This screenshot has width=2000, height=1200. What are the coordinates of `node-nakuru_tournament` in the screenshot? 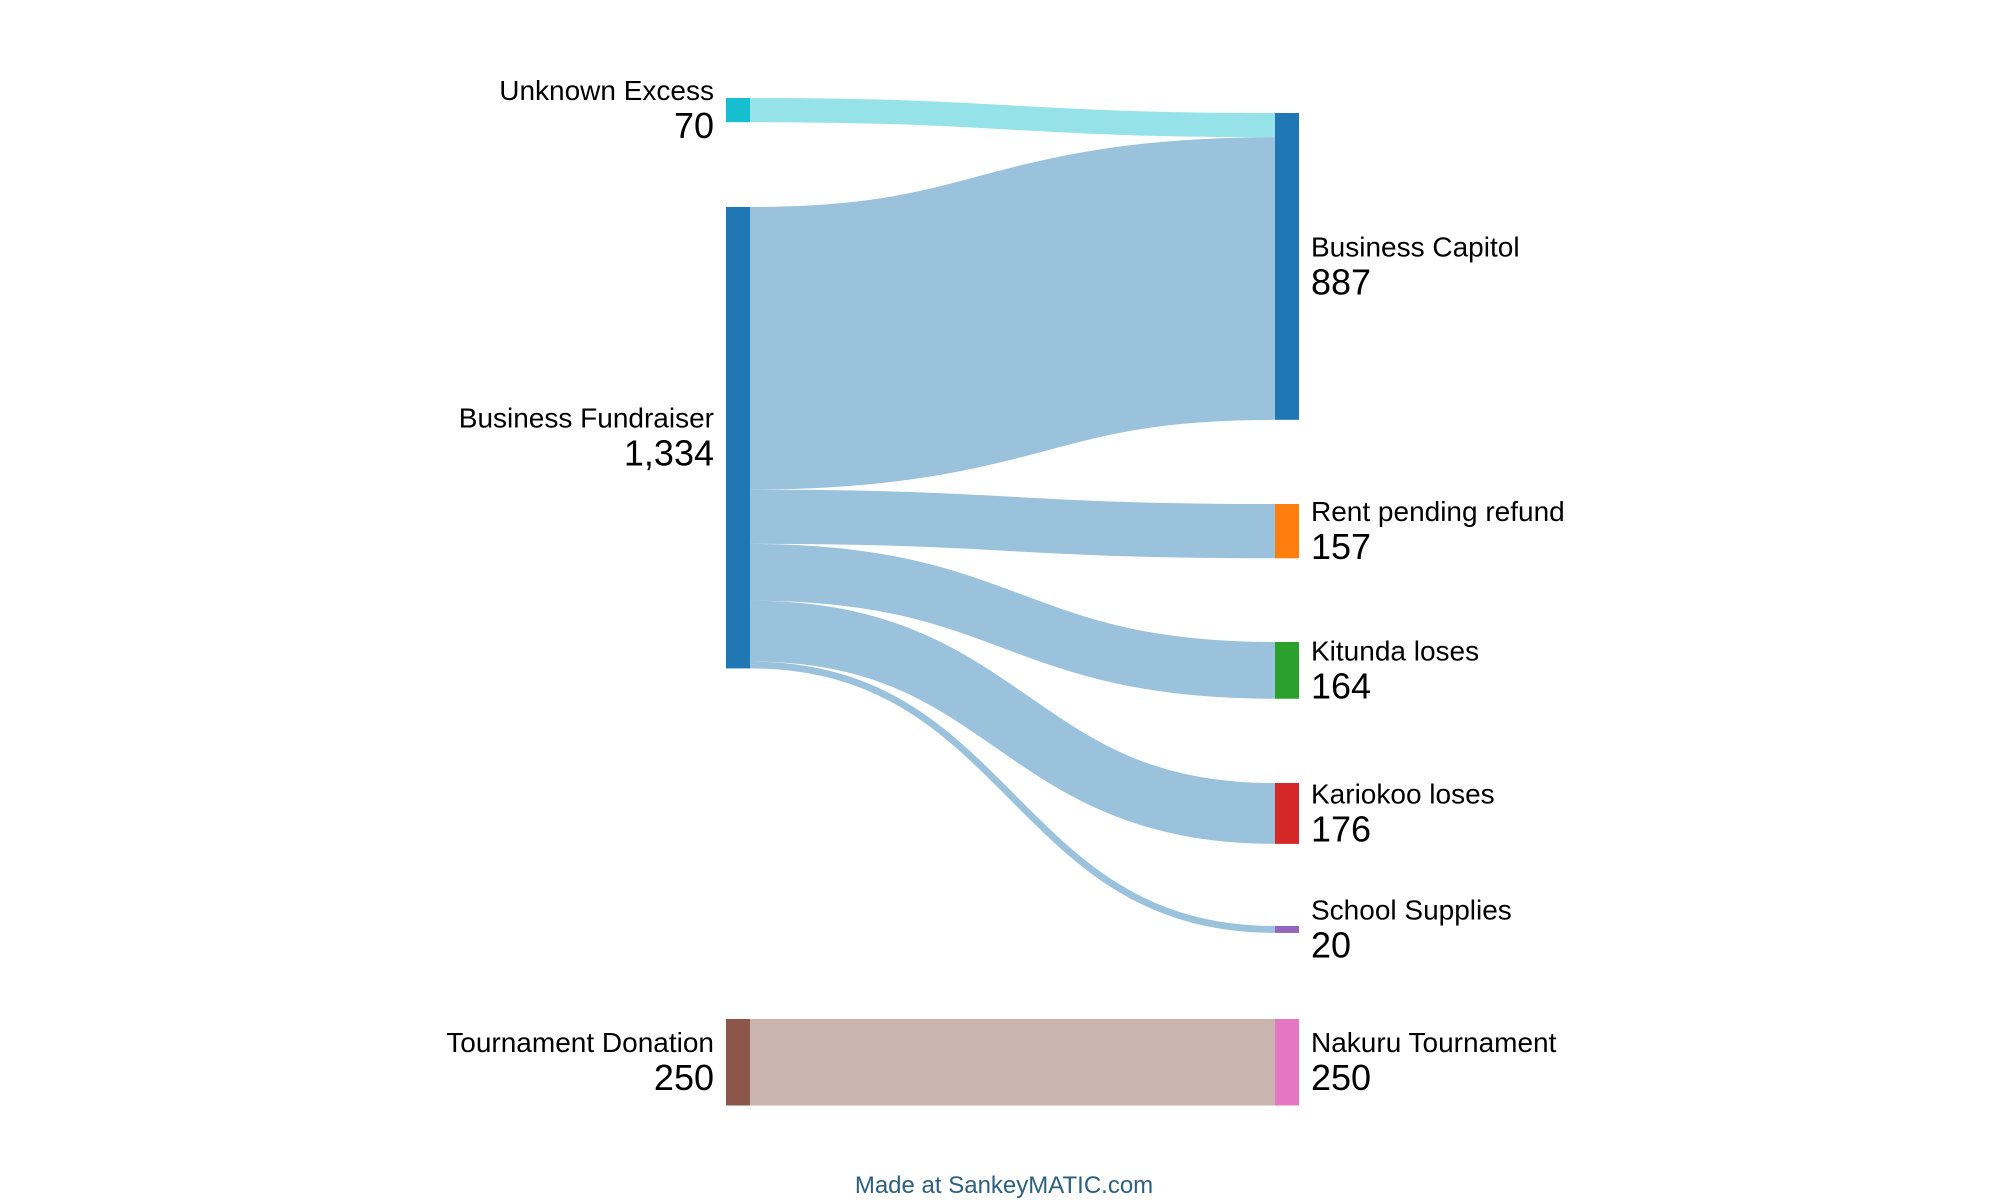 It's located at (1287, 1062).